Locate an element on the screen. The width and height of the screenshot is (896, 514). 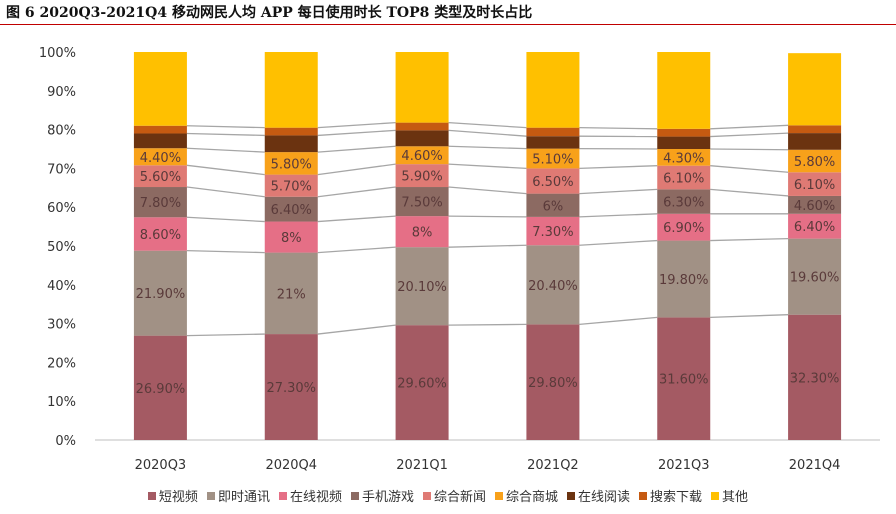
data-label: 6.90% is located at coordinates (683, 228).